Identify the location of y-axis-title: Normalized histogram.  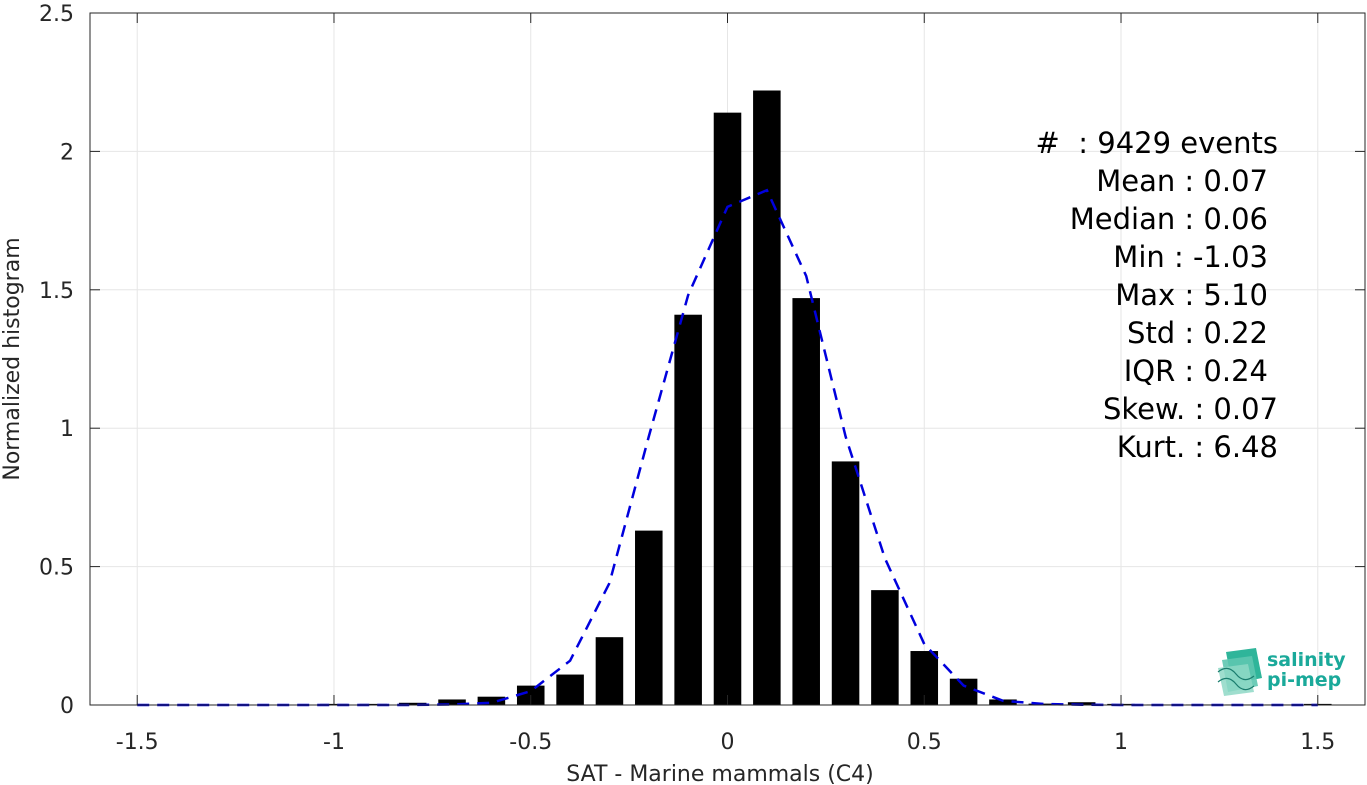
(12, 358).